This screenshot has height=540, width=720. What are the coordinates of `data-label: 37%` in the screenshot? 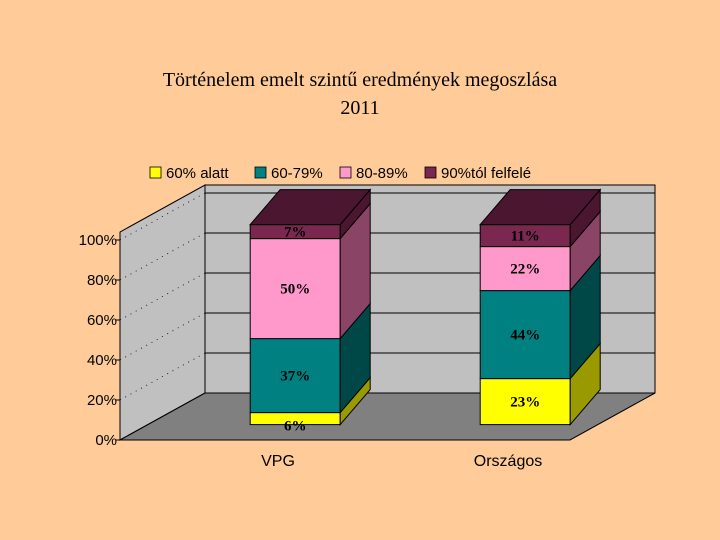 It's located at (295, 377).